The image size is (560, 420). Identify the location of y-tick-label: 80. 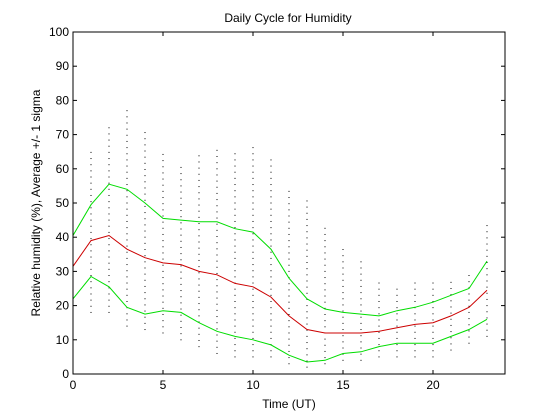
(63, 100).